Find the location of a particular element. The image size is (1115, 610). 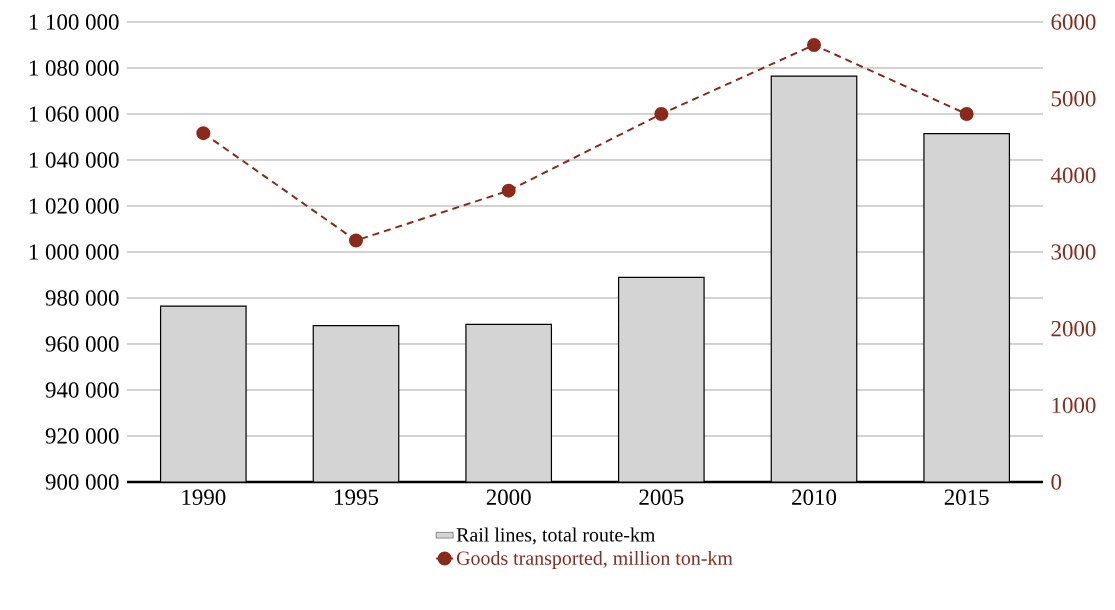

y-tick-label: 1 040 000 is located at coordinates (74, 160).